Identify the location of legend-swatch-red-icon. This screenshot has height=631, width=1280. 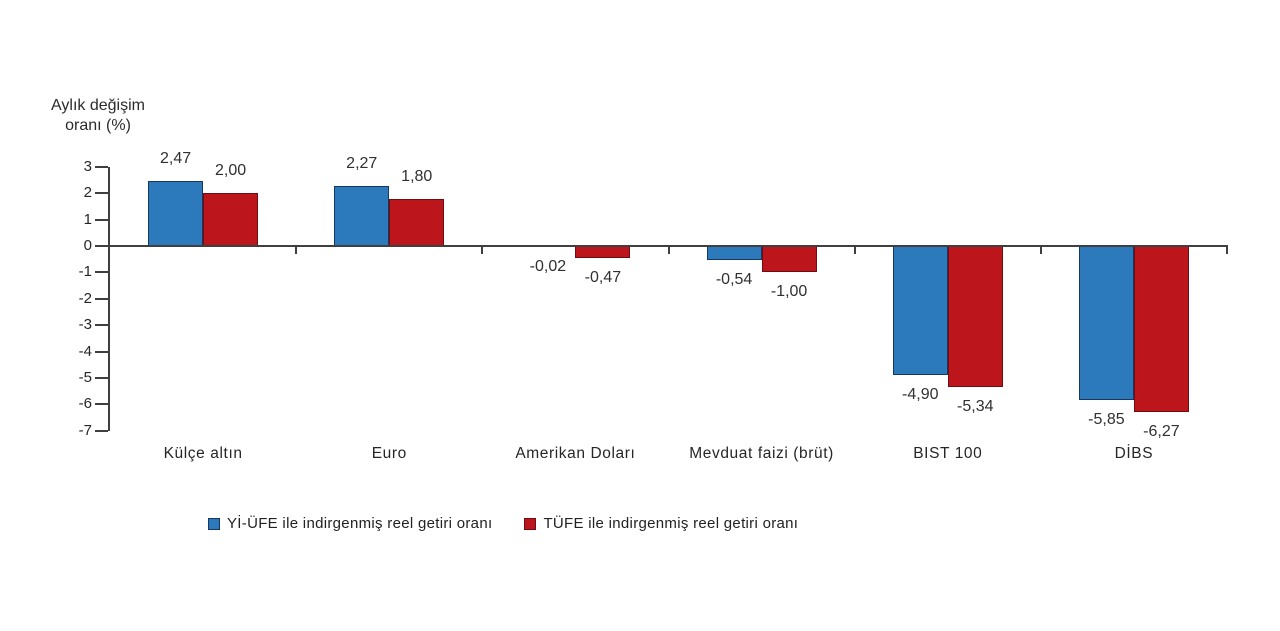
(530, 523).